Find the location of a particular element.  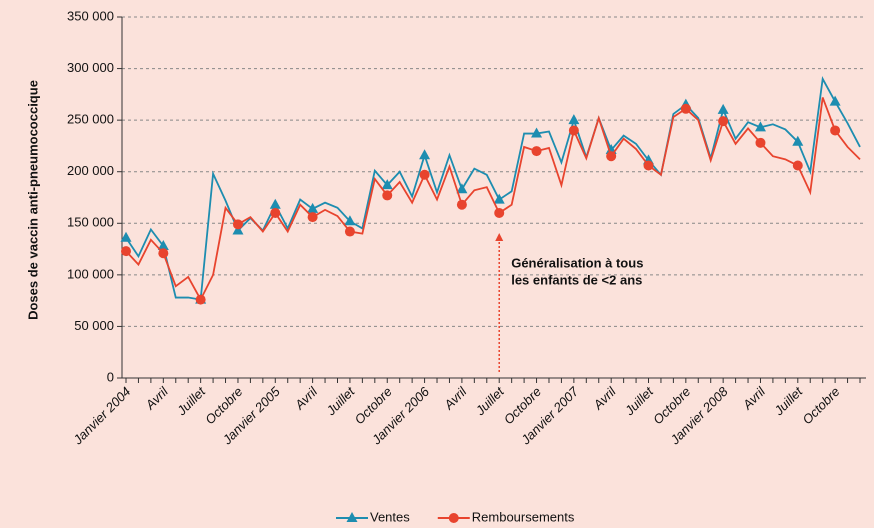

annotation: Généralisation à tous is located at coordinates (577, 262).